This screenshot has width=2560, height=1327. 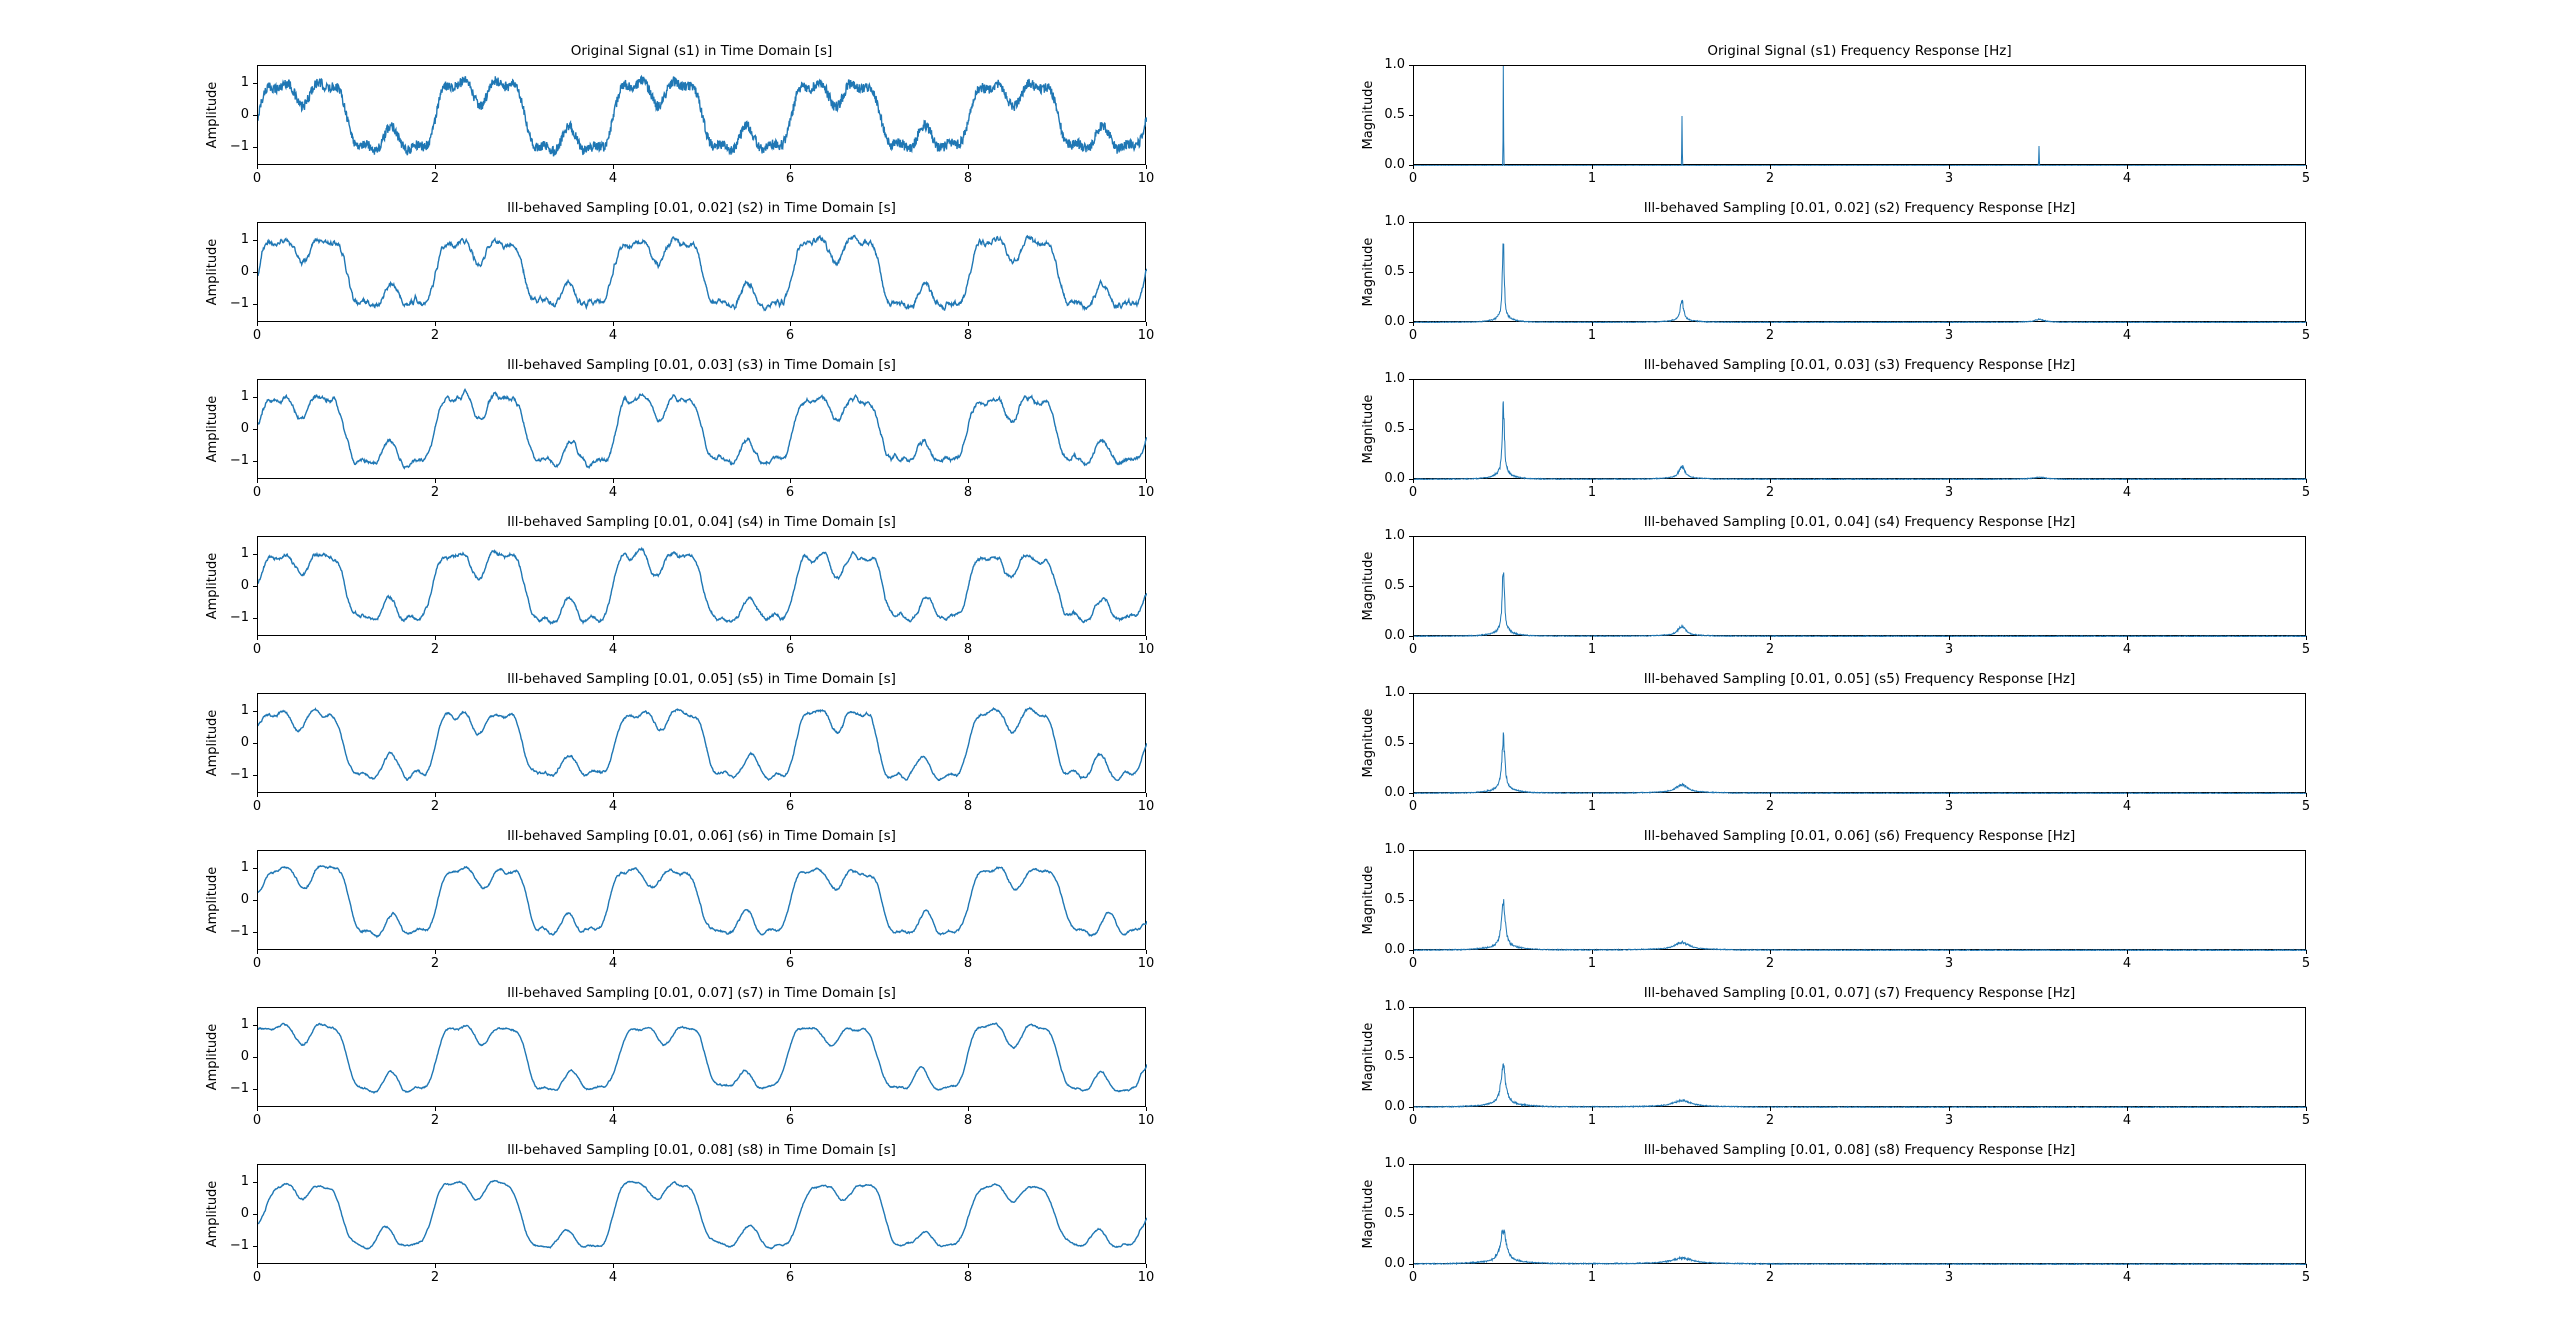 I want to click on x-tick-label: 3, so click(x=1949, y=806).